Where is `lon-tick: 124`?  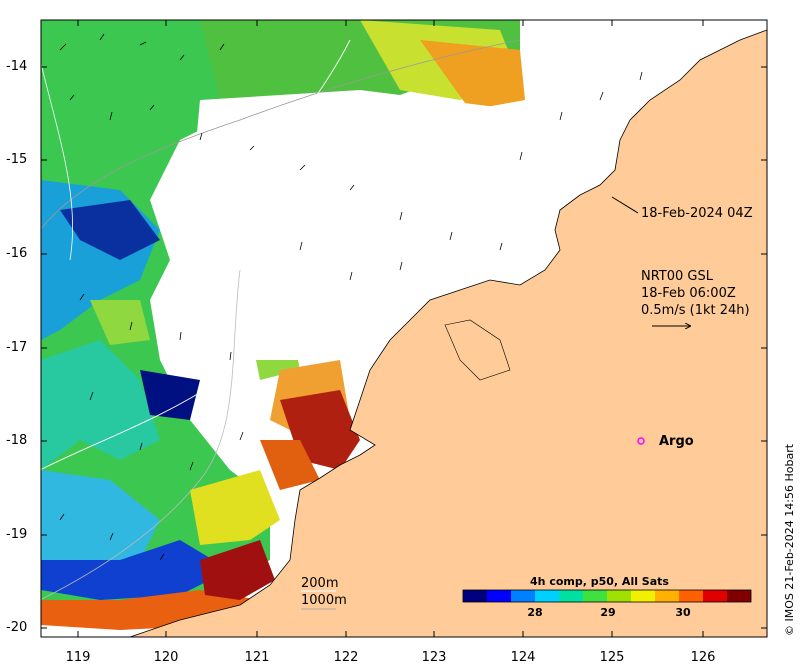
lon-tick: 124 is located at coordinates (523, 657).